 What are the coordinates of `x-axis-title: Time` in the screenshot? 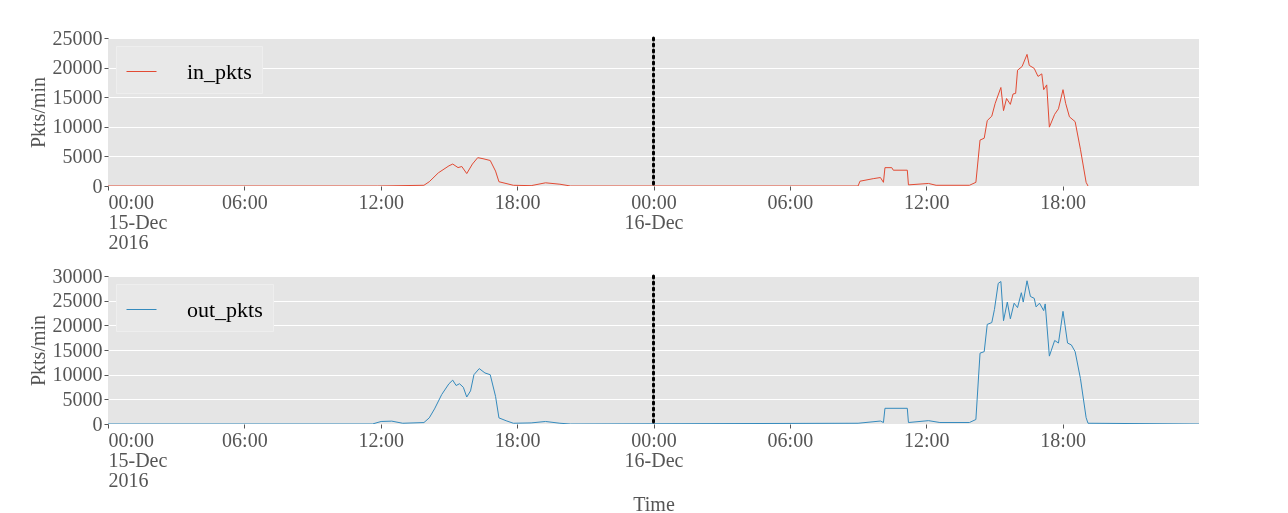 It's located at (654, 502).